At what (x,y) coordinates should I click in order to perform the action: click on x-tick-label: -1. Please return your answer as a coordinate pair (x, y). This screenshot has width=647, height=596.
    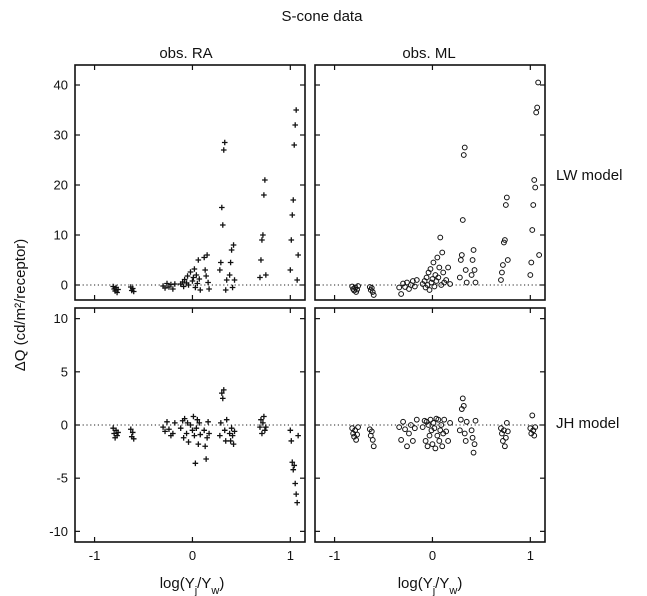
    Looking at the image, I should click on (95, 555).